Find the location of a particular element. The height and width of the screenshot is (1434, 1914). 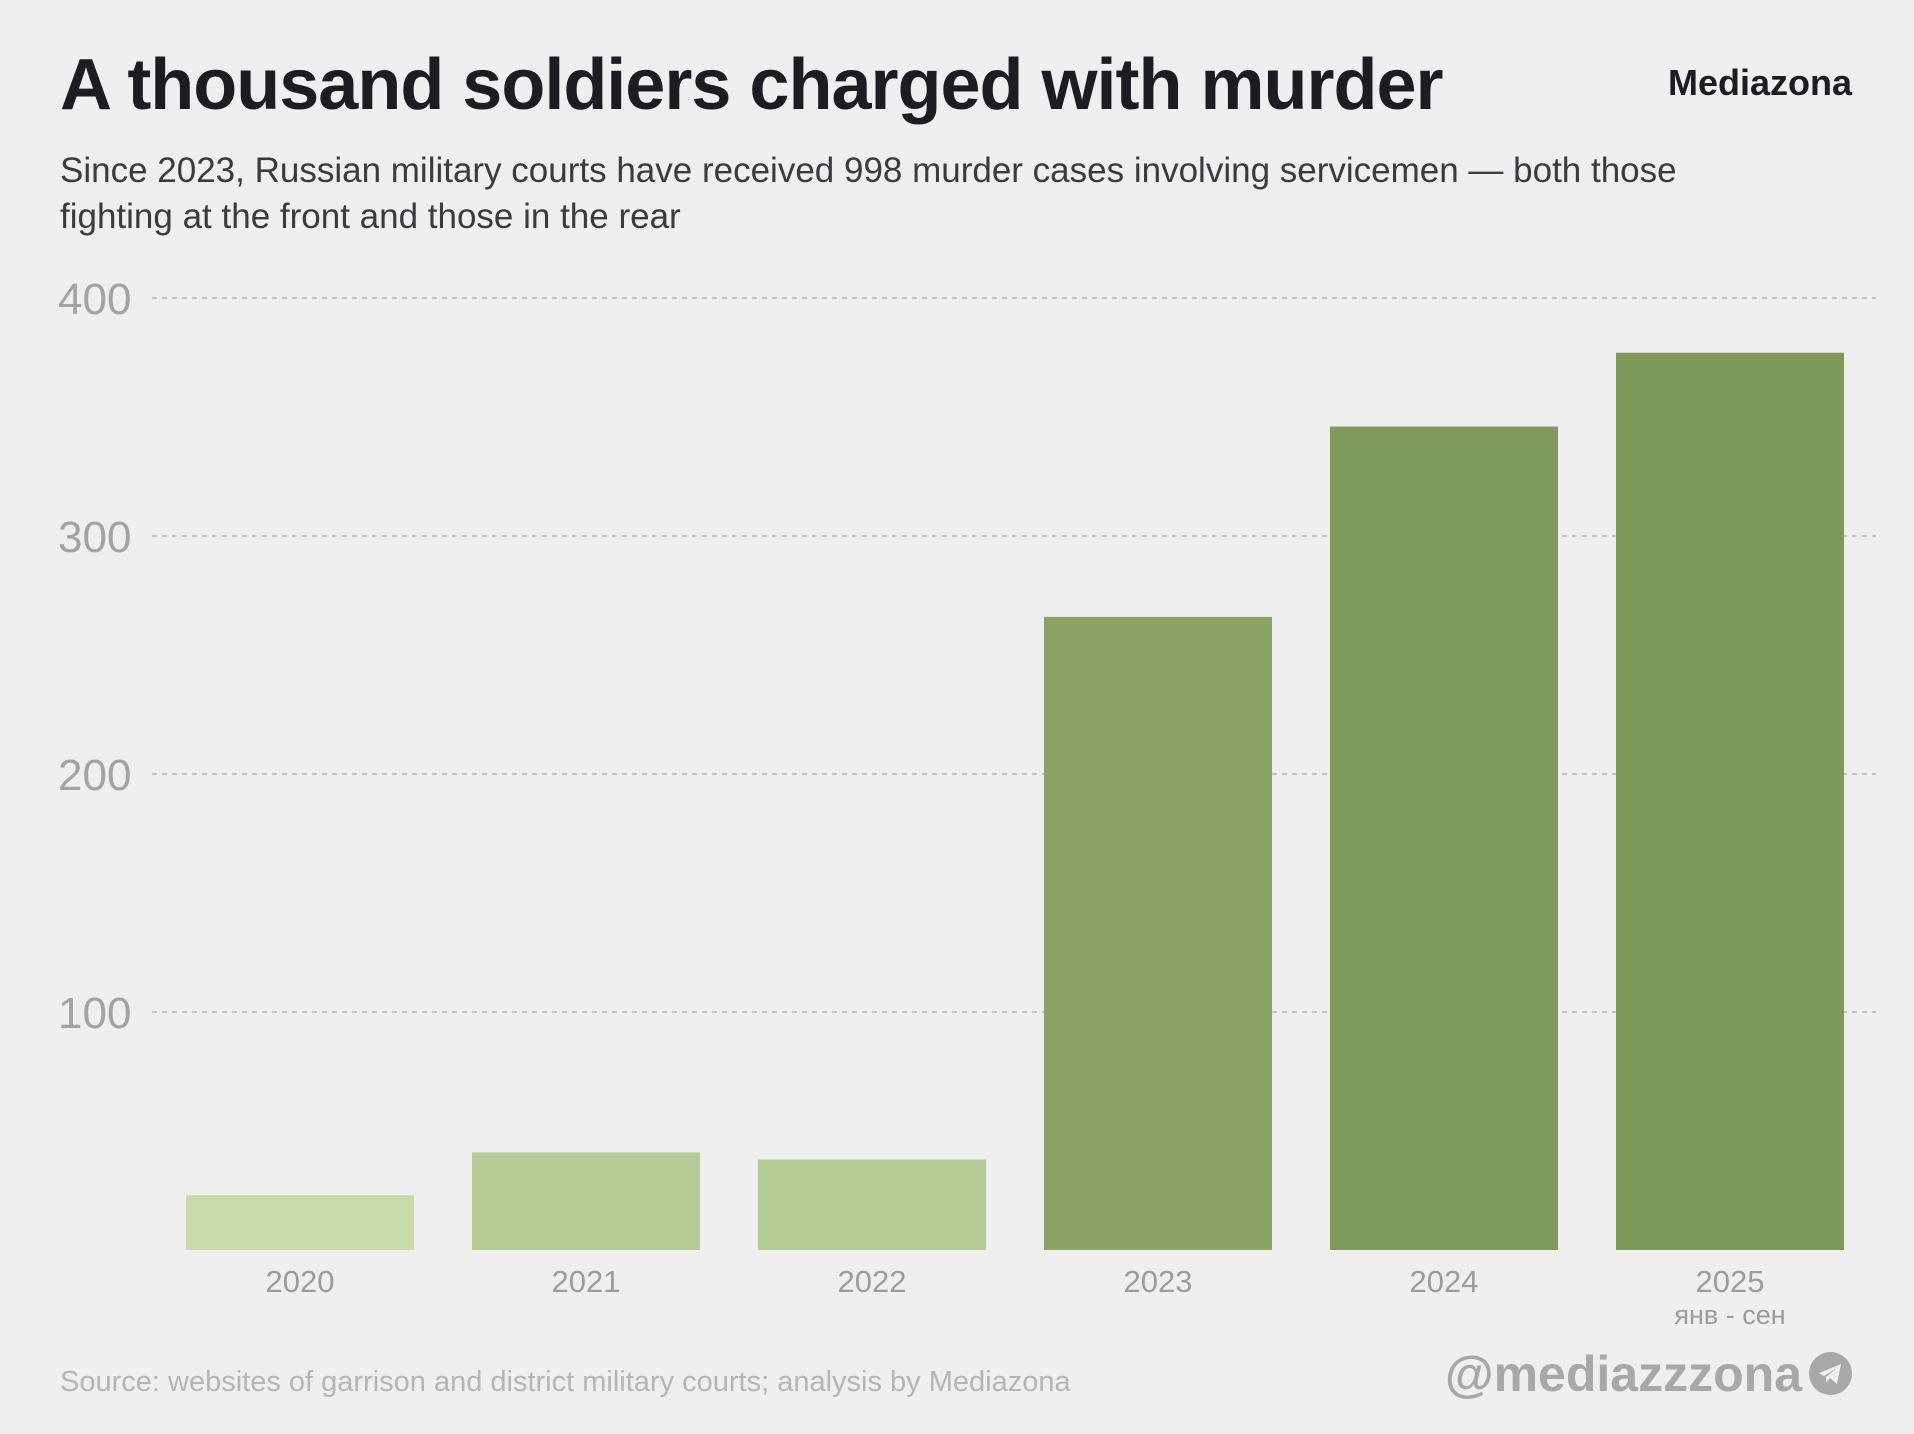

telegram-icon is located at coordinates (1830, 1373).